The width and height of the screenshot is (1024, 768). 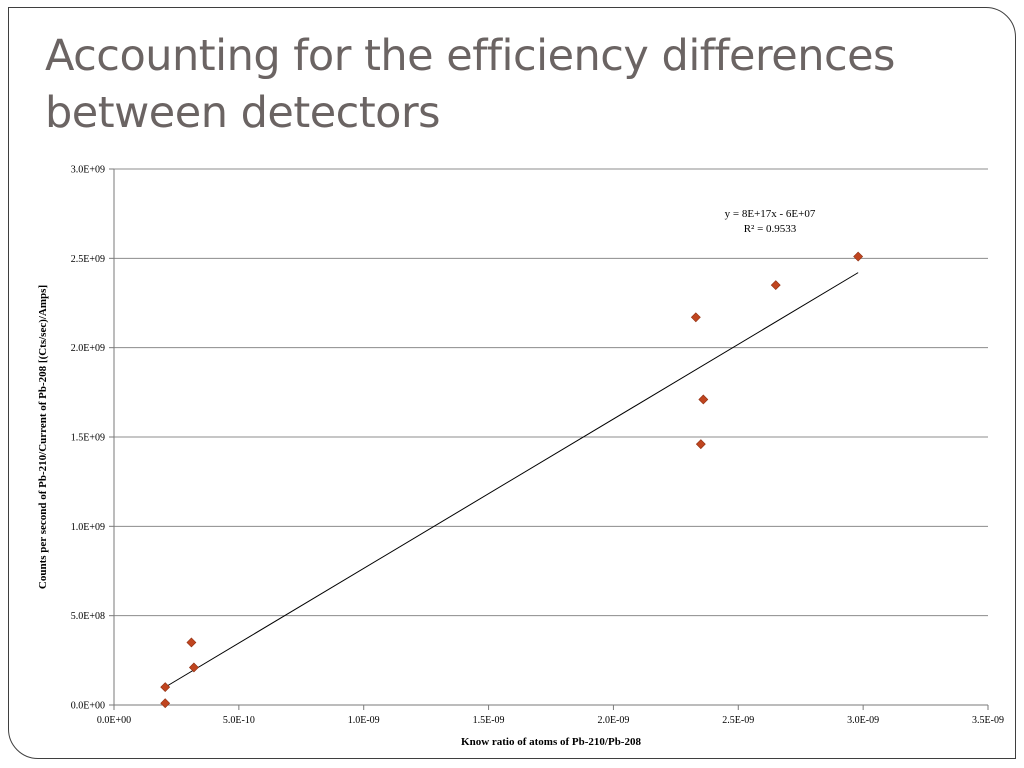 What do you see at coordinates (738, 720) in the screenshot?
I see `x-tick-label: 2.5E-09` at bounding box center [738, 720].